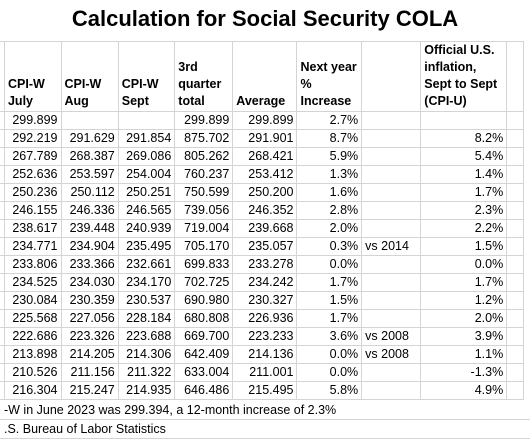 The image size is (530, 443). I want to click on cell-official: -1.3%, so click(464, 372).